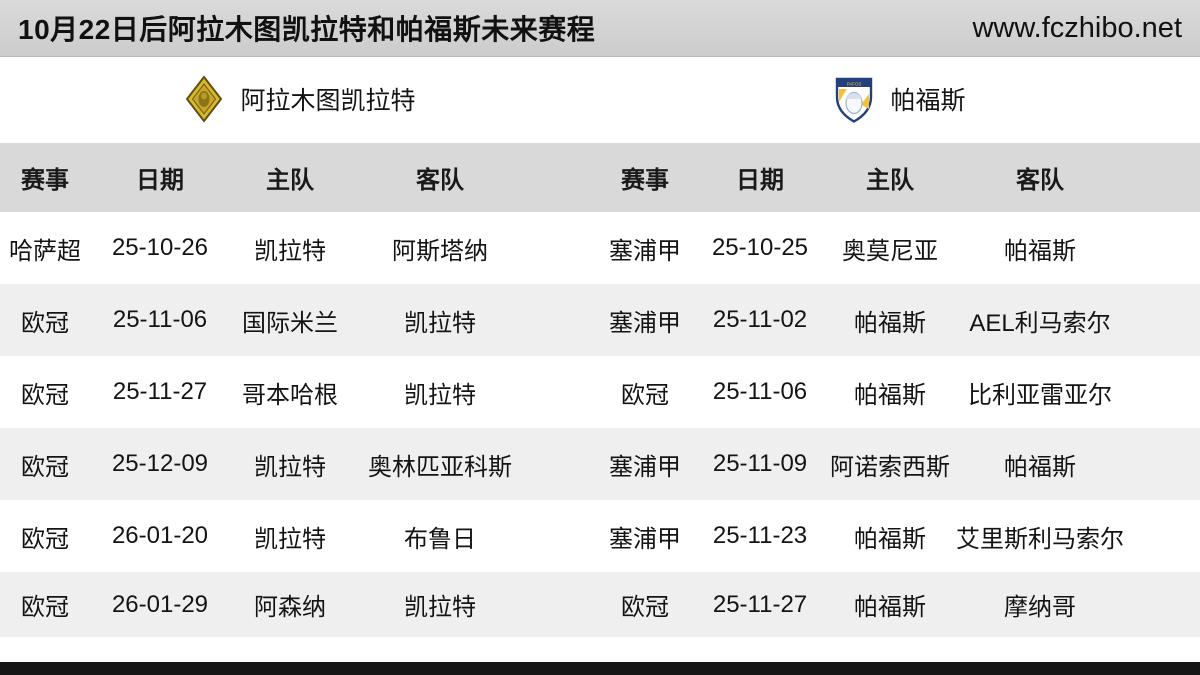  I want to click on away-team-cell: 比利亚雷亚尔, so click(1040, 395).